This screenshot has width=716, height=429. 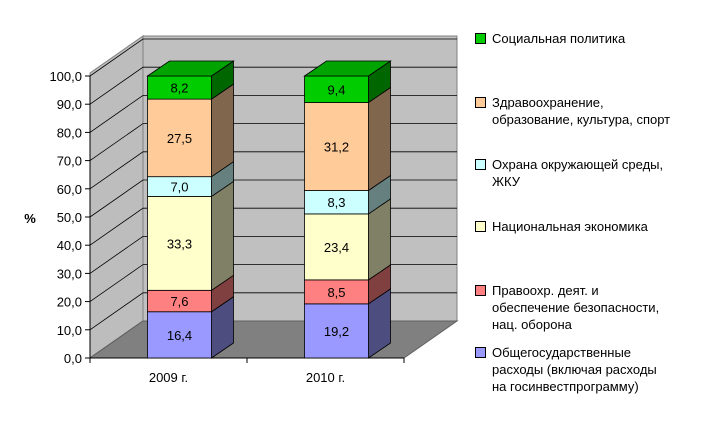 I want to click on legend-label-national-economy: Национальная экономика, so click(x=570, y=226).